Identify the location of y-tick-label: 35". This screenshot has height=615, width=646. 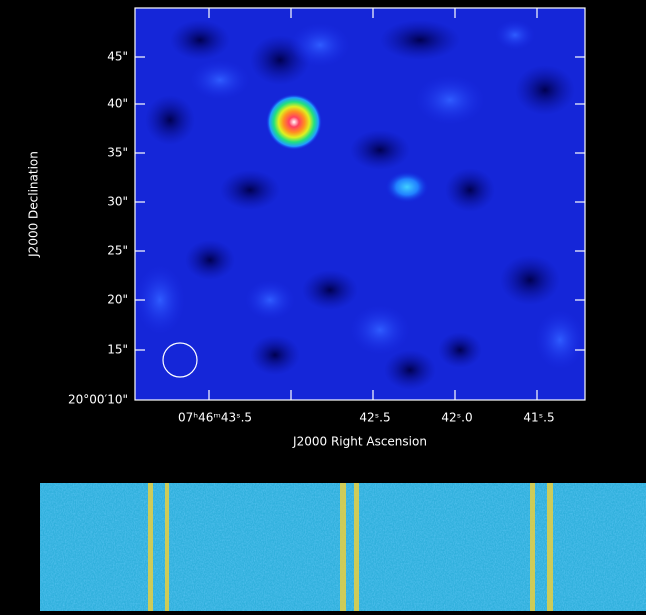
(117, 153).